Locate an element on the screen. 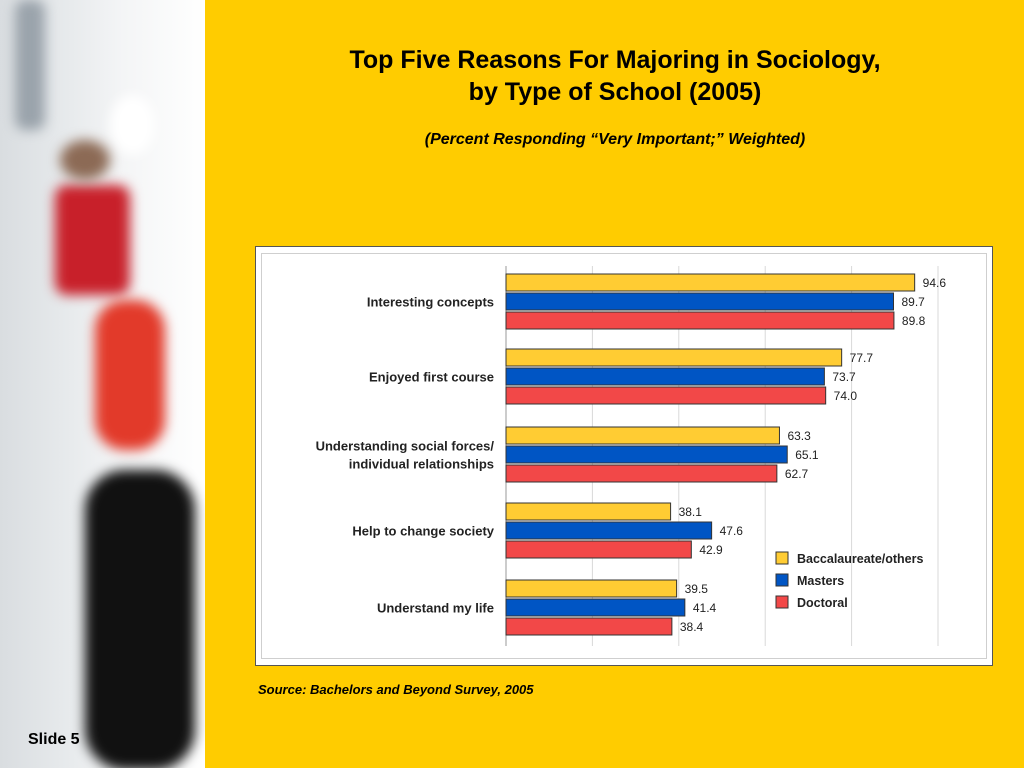  data-label: 41.4 is located at coordinates (705, 608).